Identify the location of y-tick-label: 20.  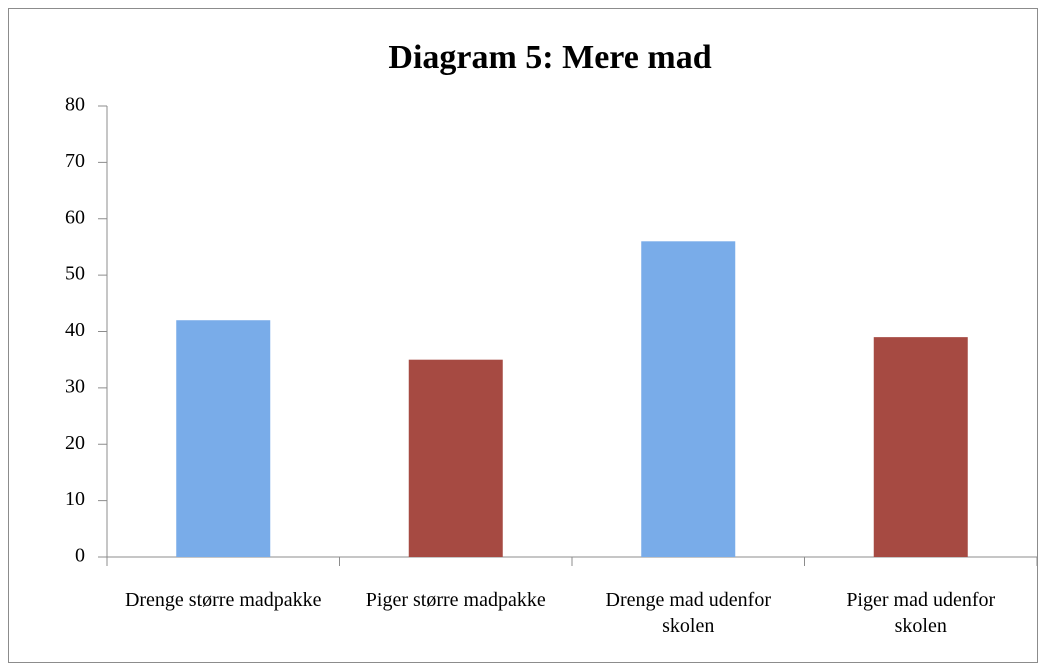
(75, 443).